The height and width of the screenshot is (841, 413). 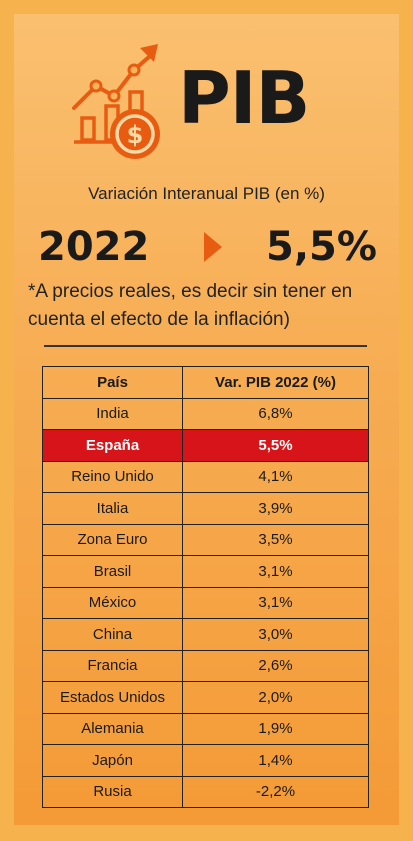 What do you see at coordinates (205, 346) in the screenshot?
I see `divider` at bounding box center [205, 346].